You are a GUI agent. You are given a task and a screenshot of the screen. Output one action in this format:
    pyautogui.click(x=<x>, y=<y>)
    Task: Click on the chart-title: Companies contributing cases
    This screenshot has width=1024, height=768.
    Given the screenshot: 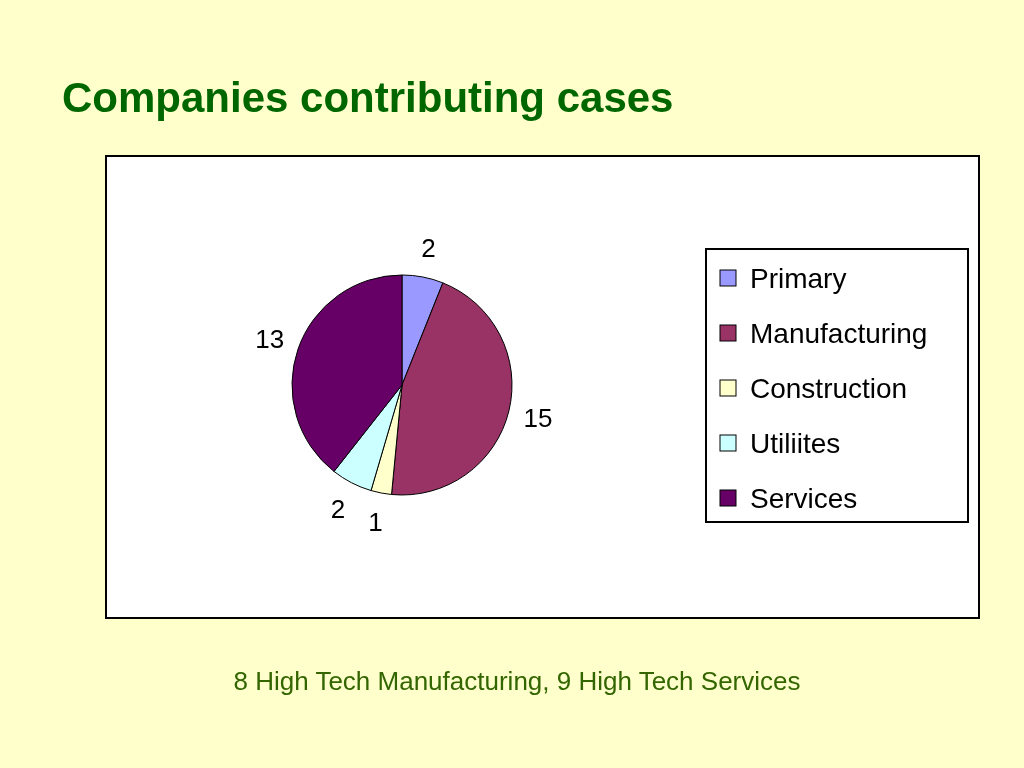 What is the action you would take?
    pyautogui.click(x=368, y=97)
    